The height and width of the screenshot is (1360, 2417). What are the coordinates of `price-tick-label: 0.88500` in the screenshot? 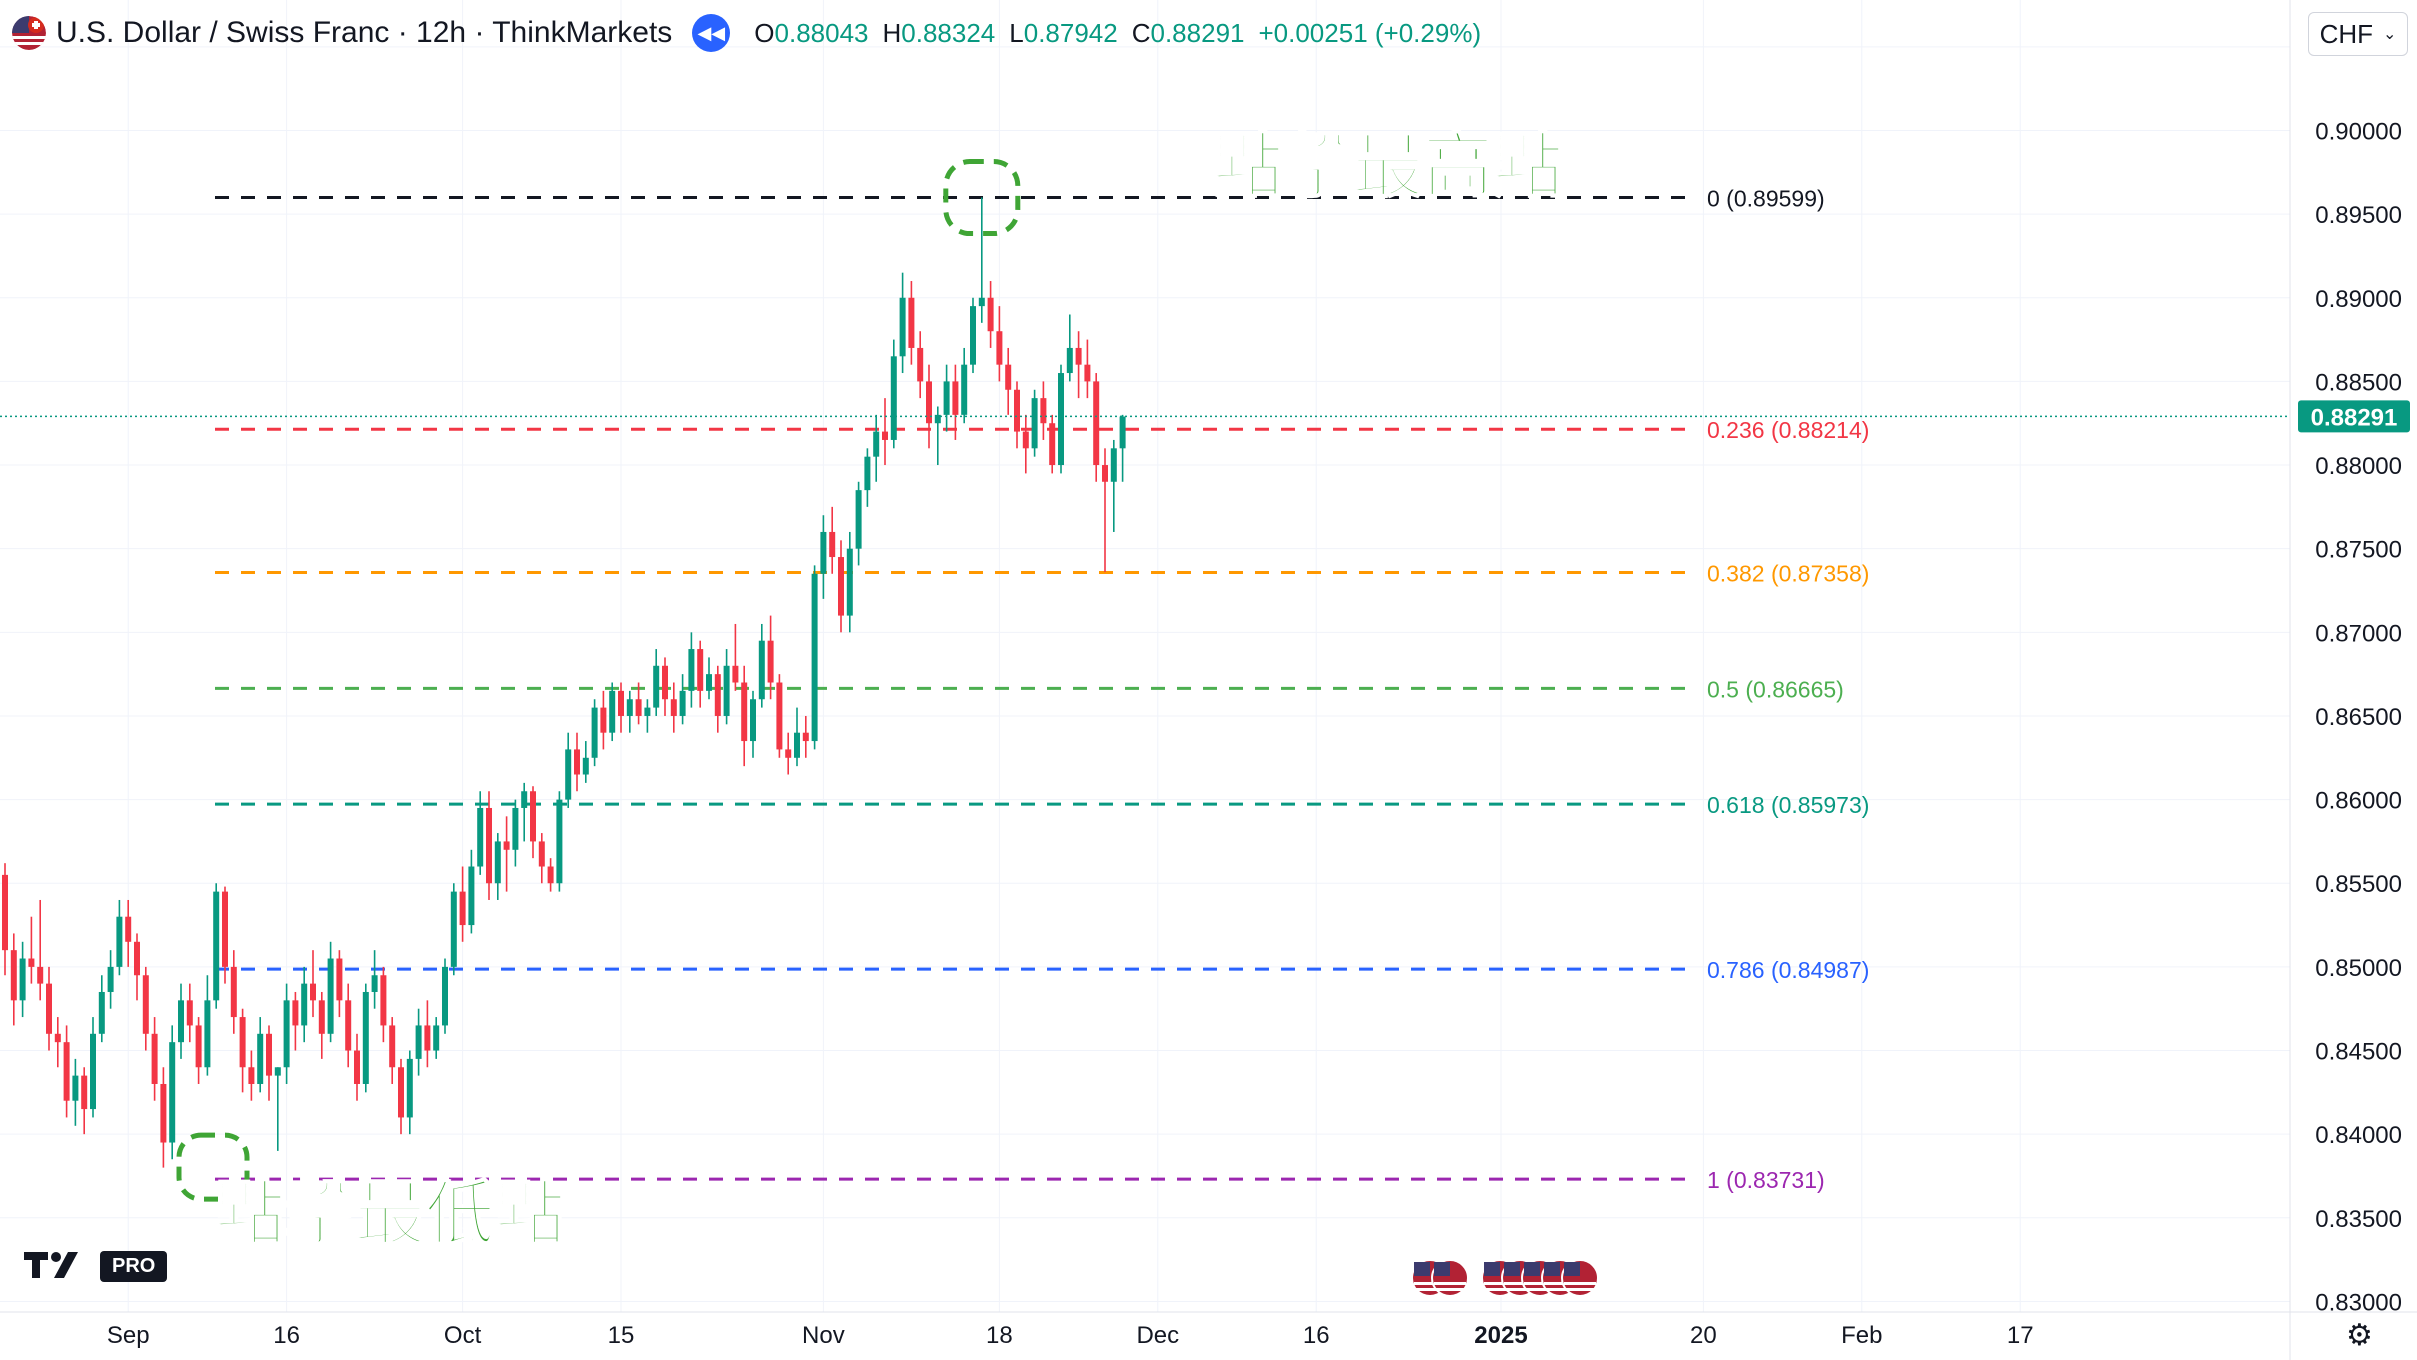 It's located at (2358, 382).